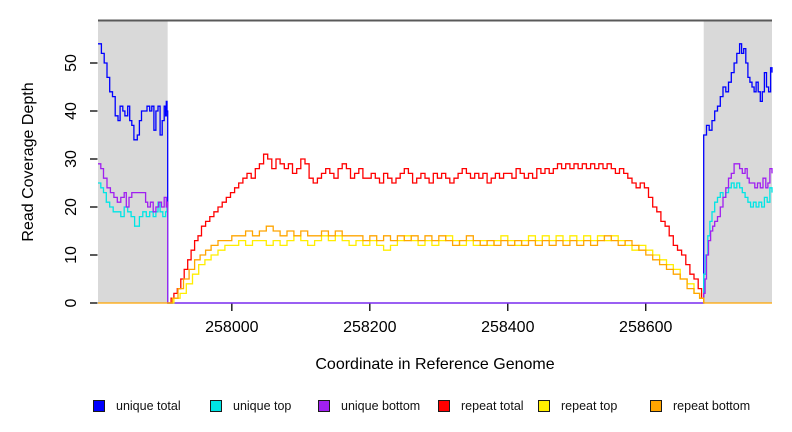 This screenshot has width=792, height=432. I want to click on legend-item-repeat-total: repeat total, so click(481, 406).